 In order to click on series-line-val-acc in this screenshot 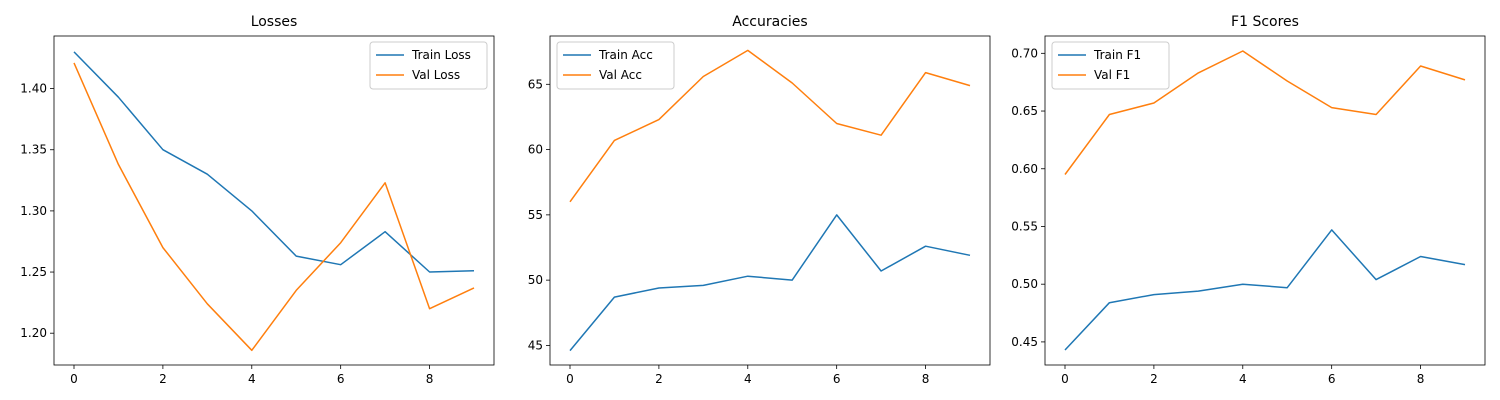, I will do `click(770, 126)`.